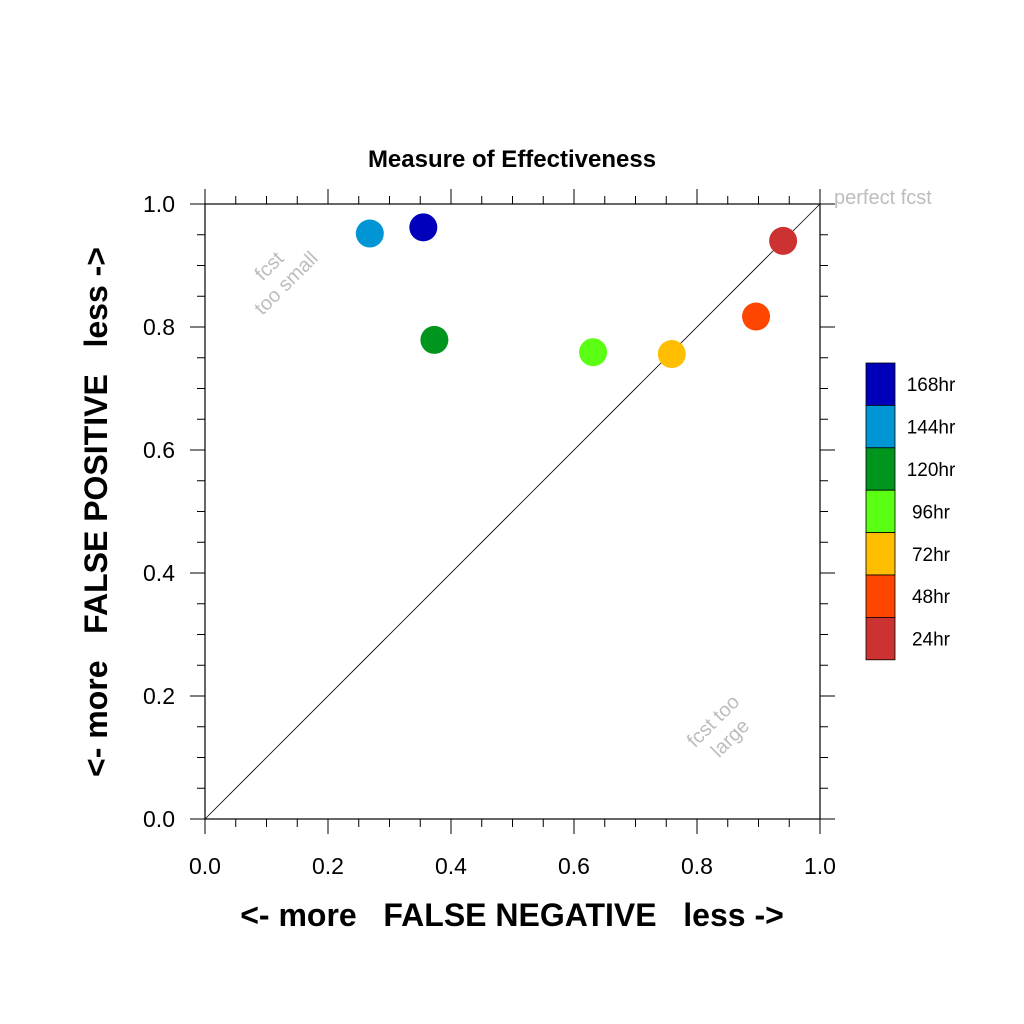  I want to click on legend-swatch-48hr, so click(880, 596).